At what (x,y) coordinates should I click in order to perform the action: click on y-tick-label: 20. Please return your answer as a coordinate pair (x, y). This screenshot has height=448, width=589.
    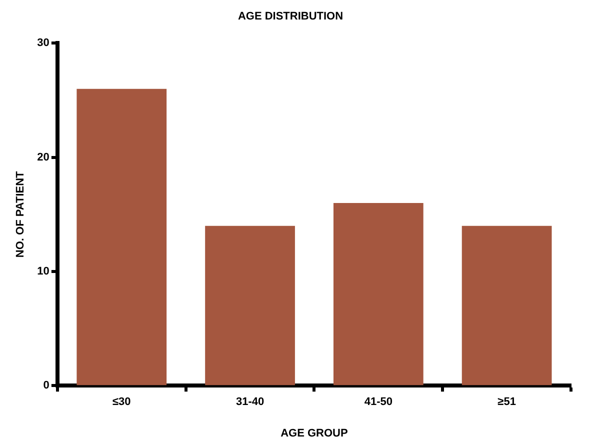
    Looking at the image, I should click on (43, 157).